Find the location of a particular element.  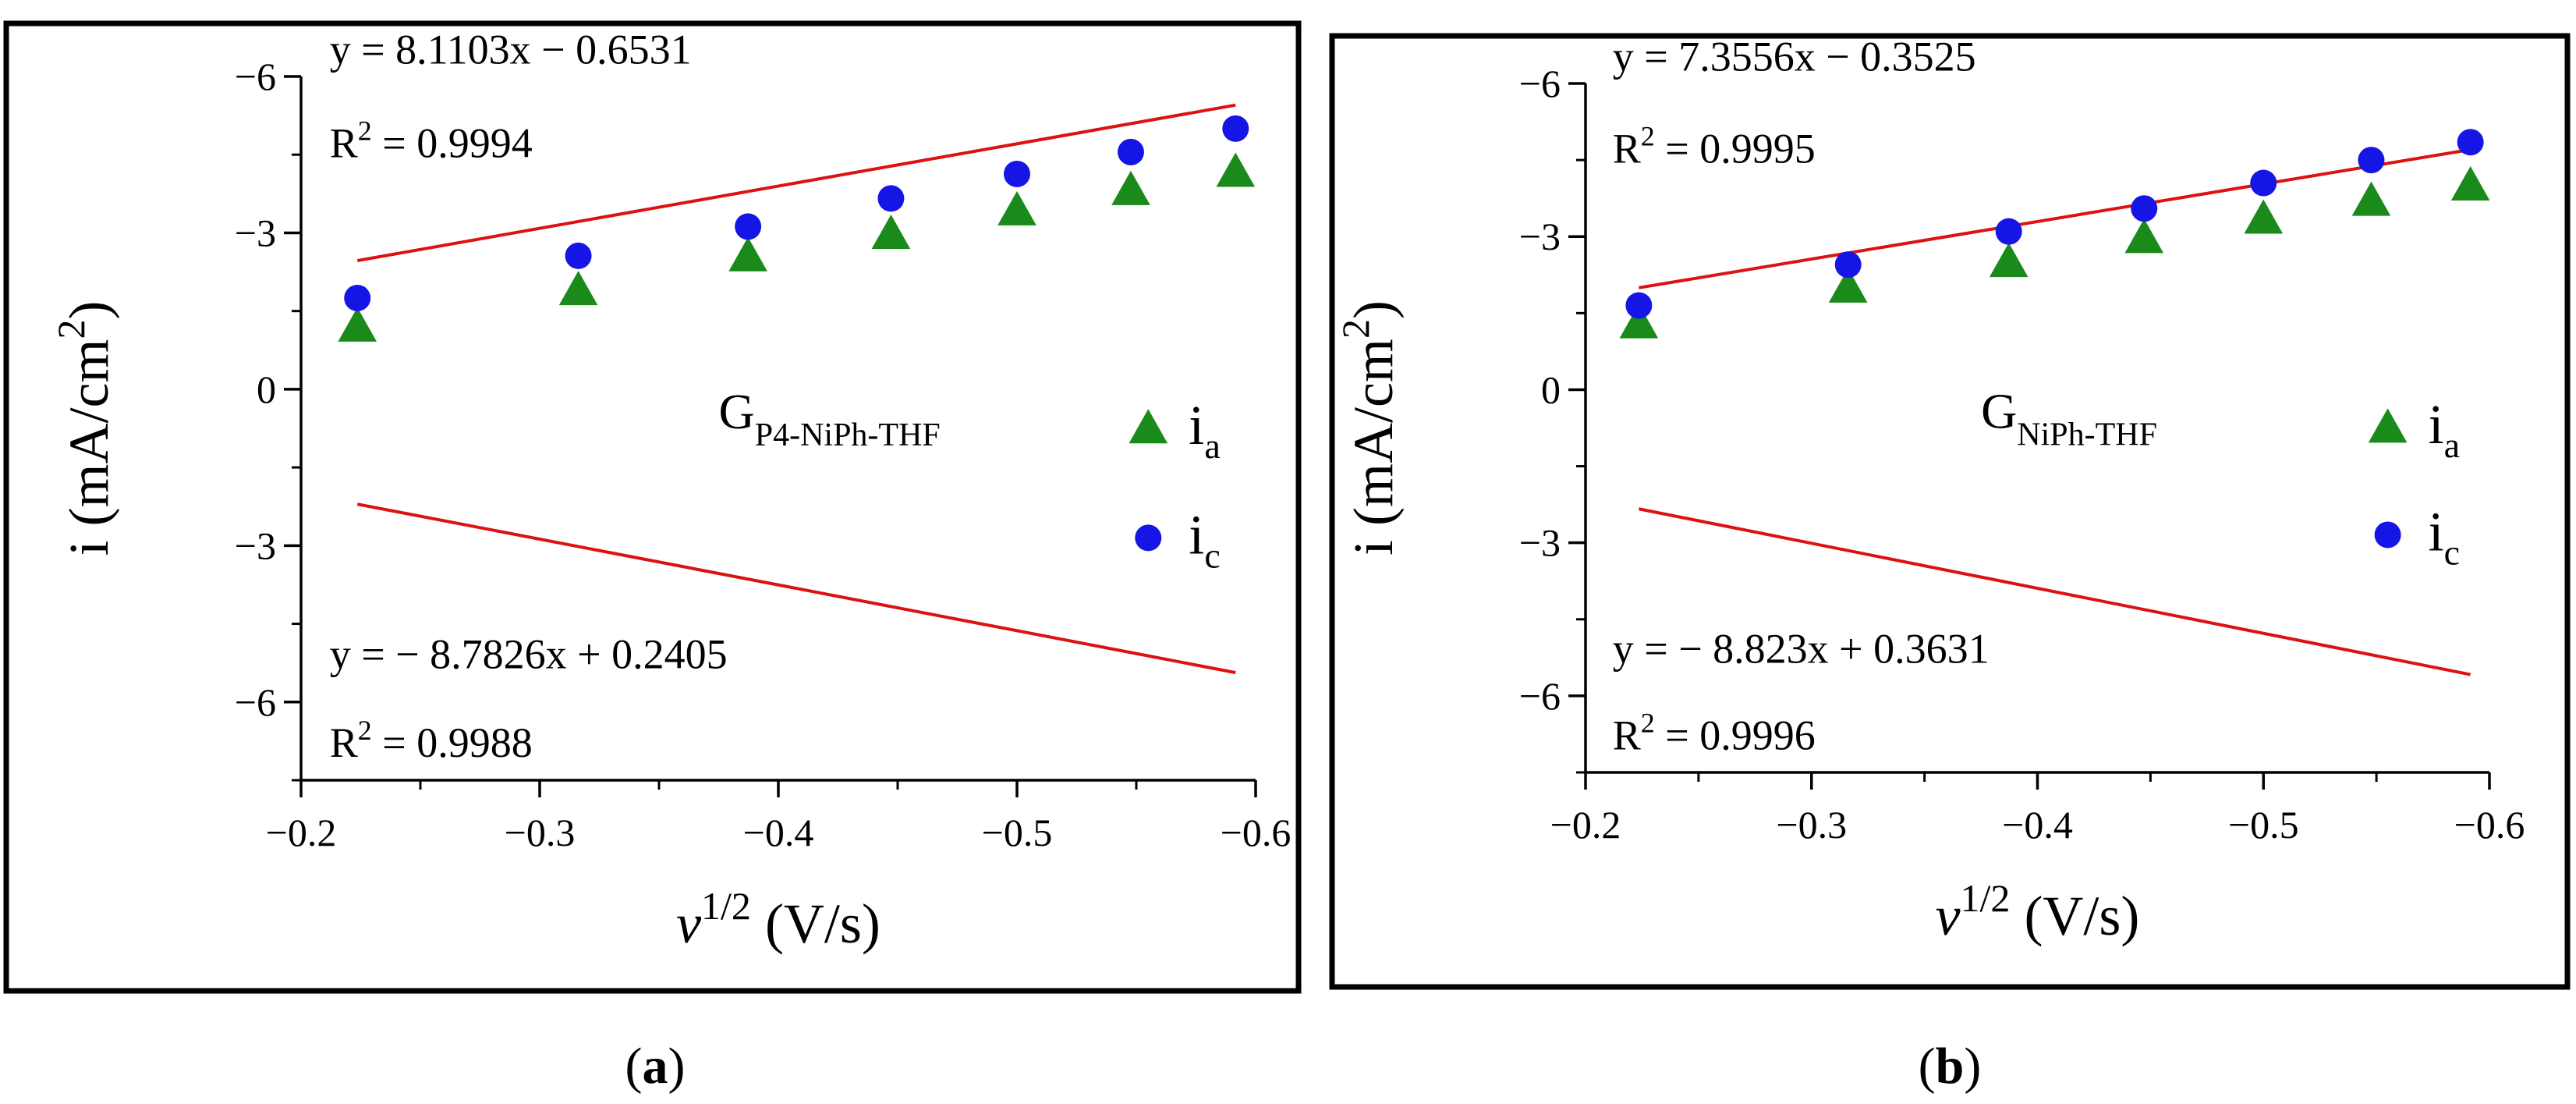

r-squared-ia: R2 = 0.9995 is located at coordinates (1714, 146).